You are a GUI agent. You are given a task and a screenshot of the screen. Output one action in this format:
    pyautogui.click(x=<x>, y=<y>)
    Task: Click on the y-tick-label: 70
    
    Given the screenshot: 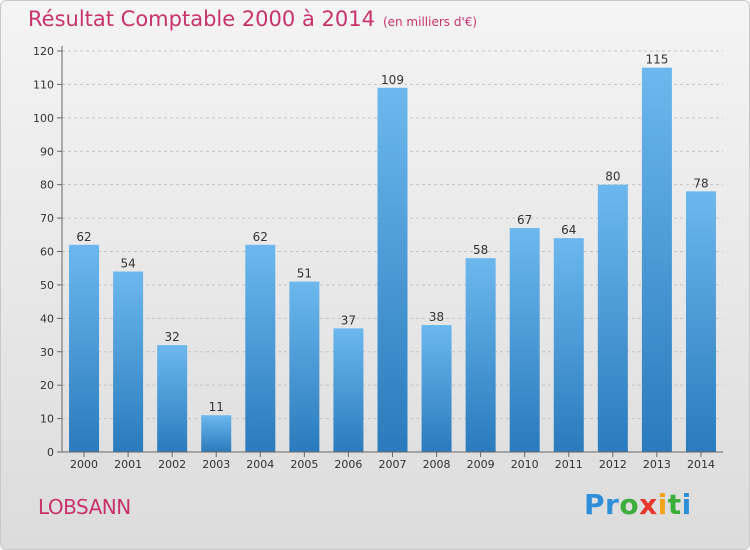 What is the action you would take?
    pyautogui.click(x=47, y=218)
    